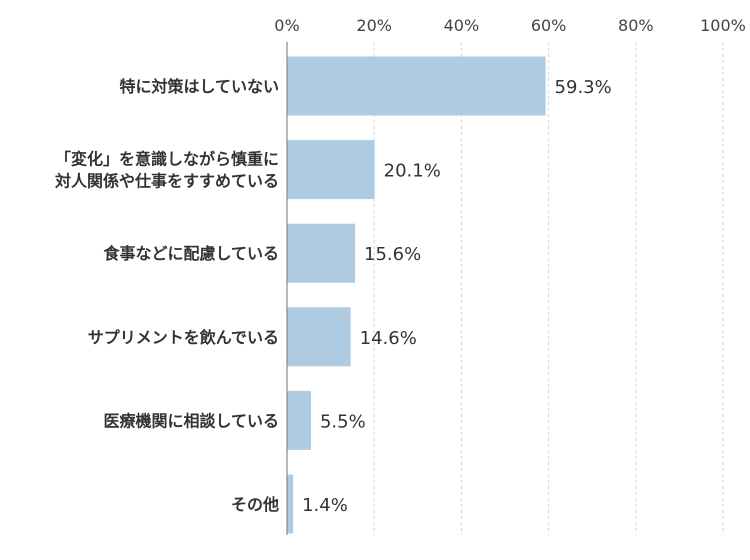  What do you see at coordinates (343, 421) in the screenshot?
I see `data-label: 5.5%` at bounding box center [343, 421].